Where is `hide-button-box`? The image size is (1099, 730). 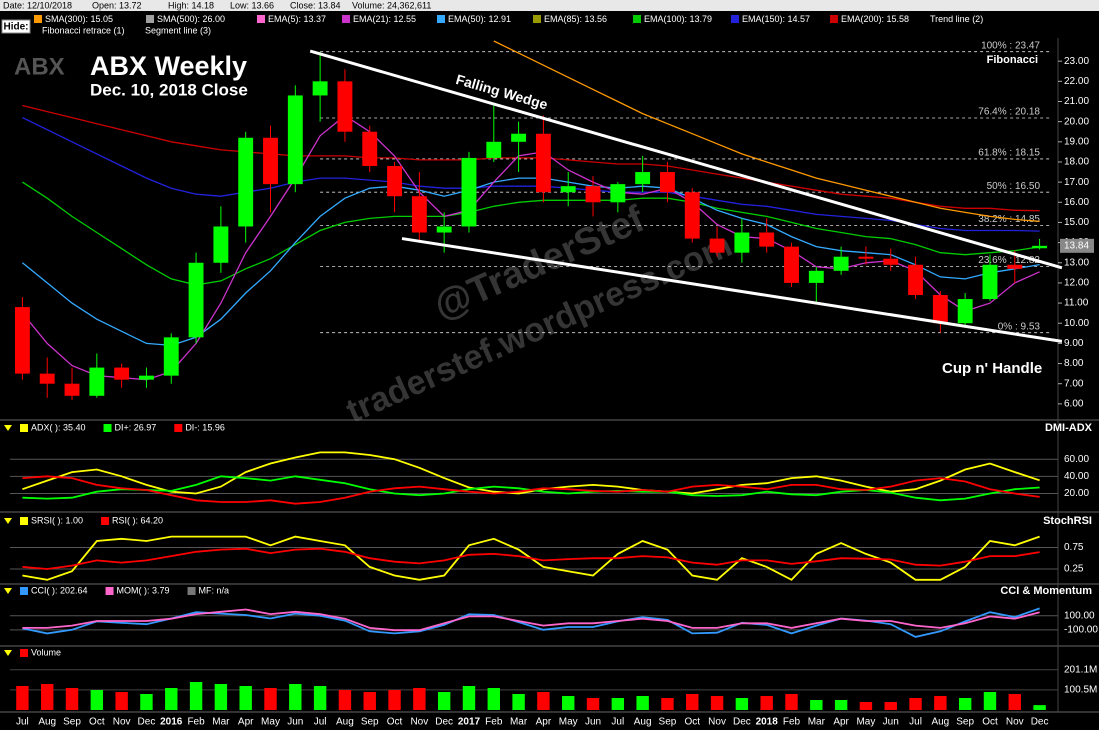 hide-button-box is located at coordinates (16, 26).